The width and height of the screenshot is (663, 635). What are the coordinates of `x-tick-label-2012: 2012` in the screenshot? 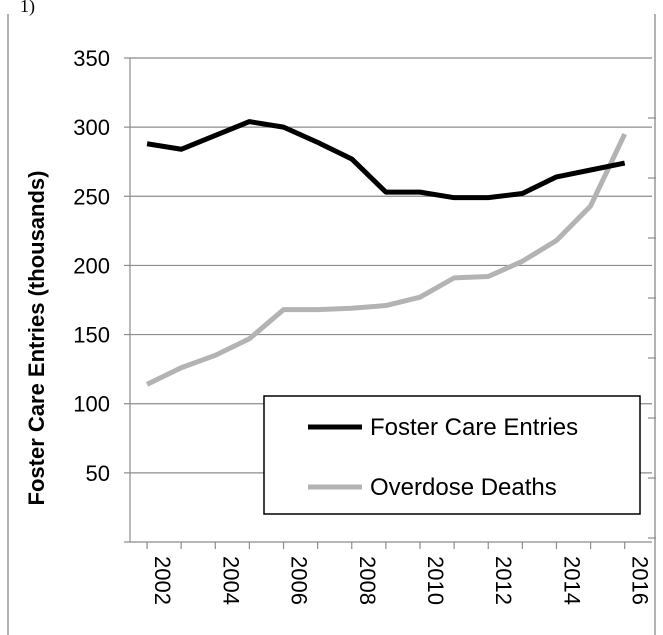 It's located at (503, 580).